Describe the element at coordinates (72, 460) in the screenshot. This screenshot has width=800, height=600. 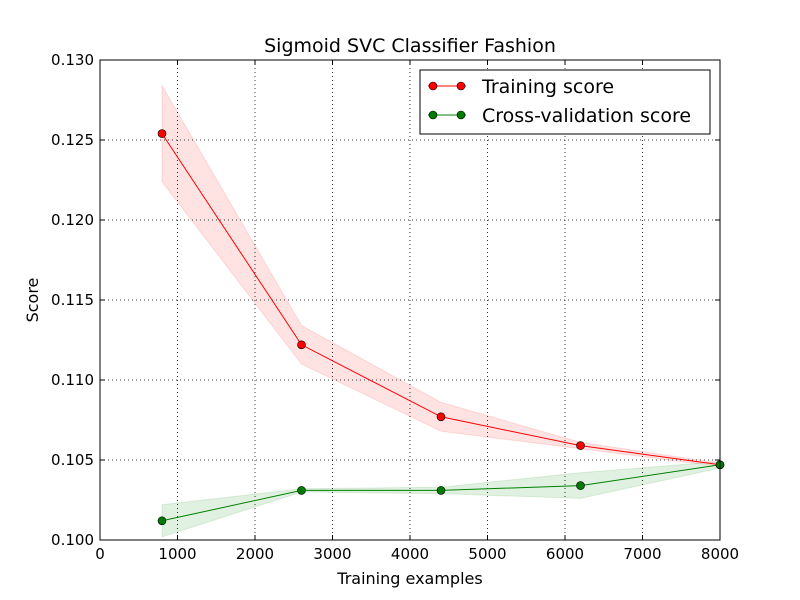
I see `y-tick-label: 0.105` at that location.